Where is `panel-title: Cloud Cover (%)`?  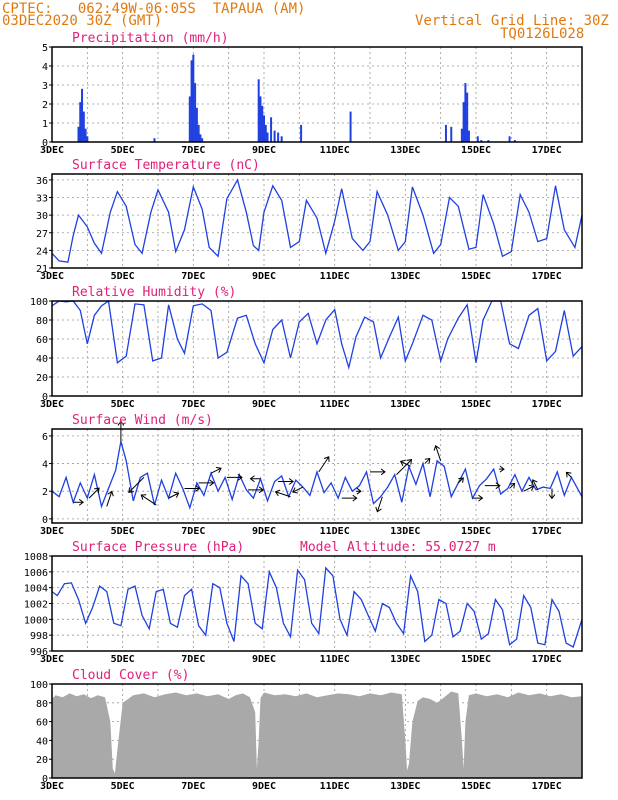
panel-title: Cloud Cover (%) is located at coordinates (130, 675).